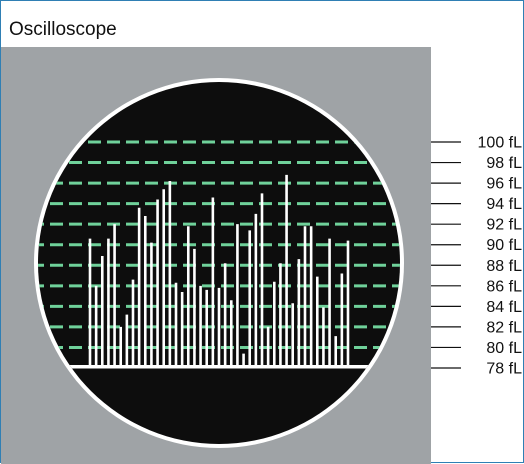 This screenshot has height=464, width=524. What do you see at coordinates (504, 266) in the screenshot?
I see `scale-label: 88 fL` at bounding box center [504, 266].